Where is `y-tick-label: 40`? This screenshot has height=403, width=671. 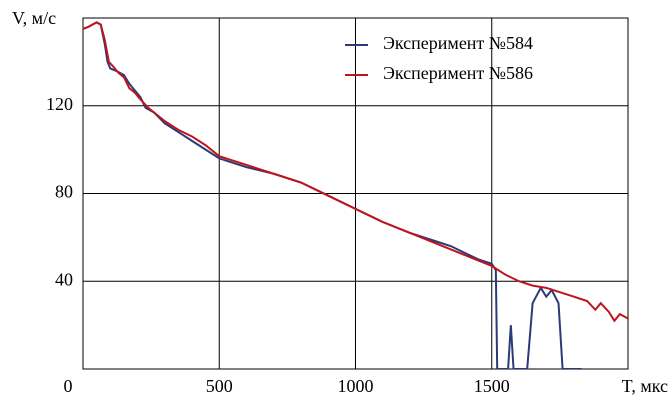 y-tick-label: 40 is located at coordinates (64, 279).